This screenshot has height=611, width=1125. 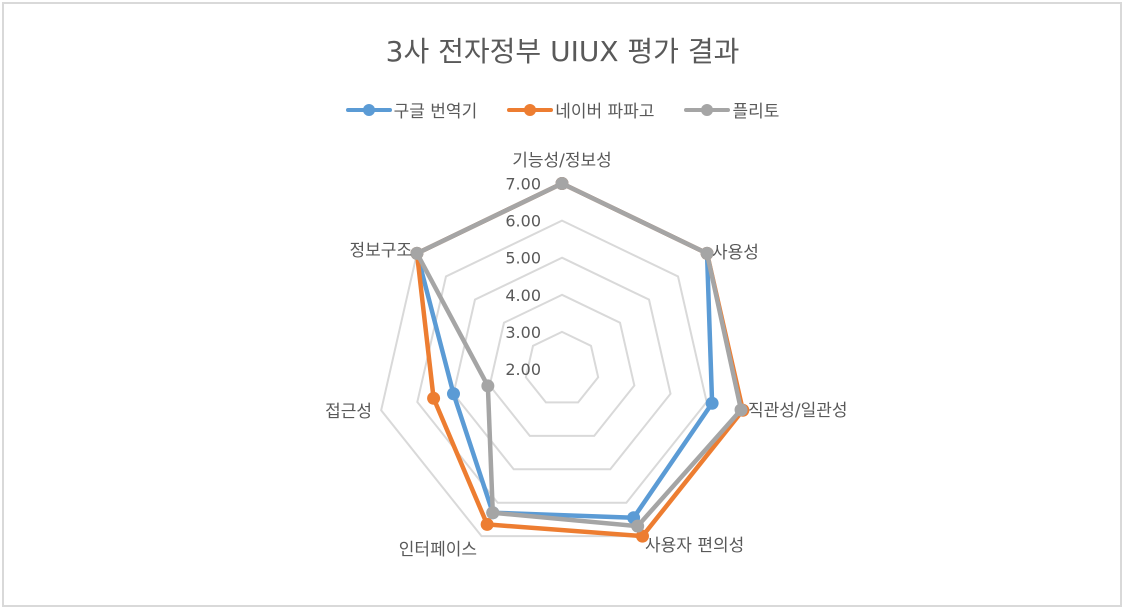 I want to click on legend-item-google: 구글 번역기, so click(x=411, y=109).